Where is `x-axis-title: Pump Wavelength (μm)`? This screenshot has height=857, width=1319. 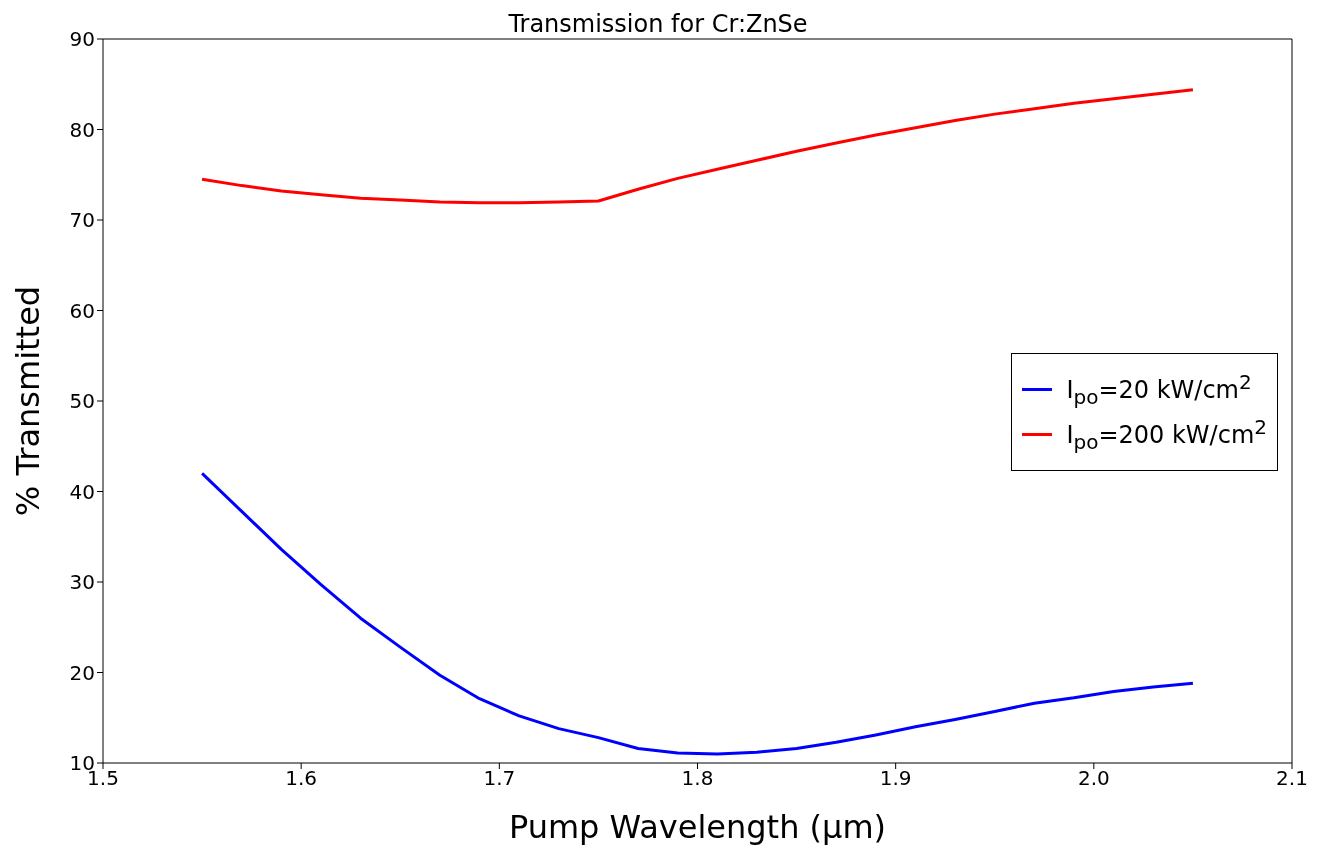
x-axis-title: Pump Wavelength (μm) is located at coordinates (697, 827).